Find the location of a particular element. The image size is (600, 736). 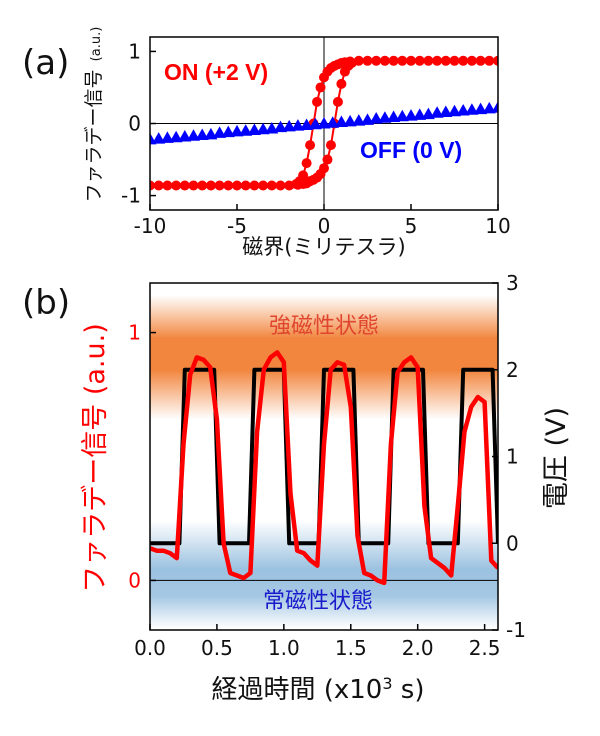

y-axis-label-b-left: ファラデー信号 (a.u.) is located at coordinates (95, 457).